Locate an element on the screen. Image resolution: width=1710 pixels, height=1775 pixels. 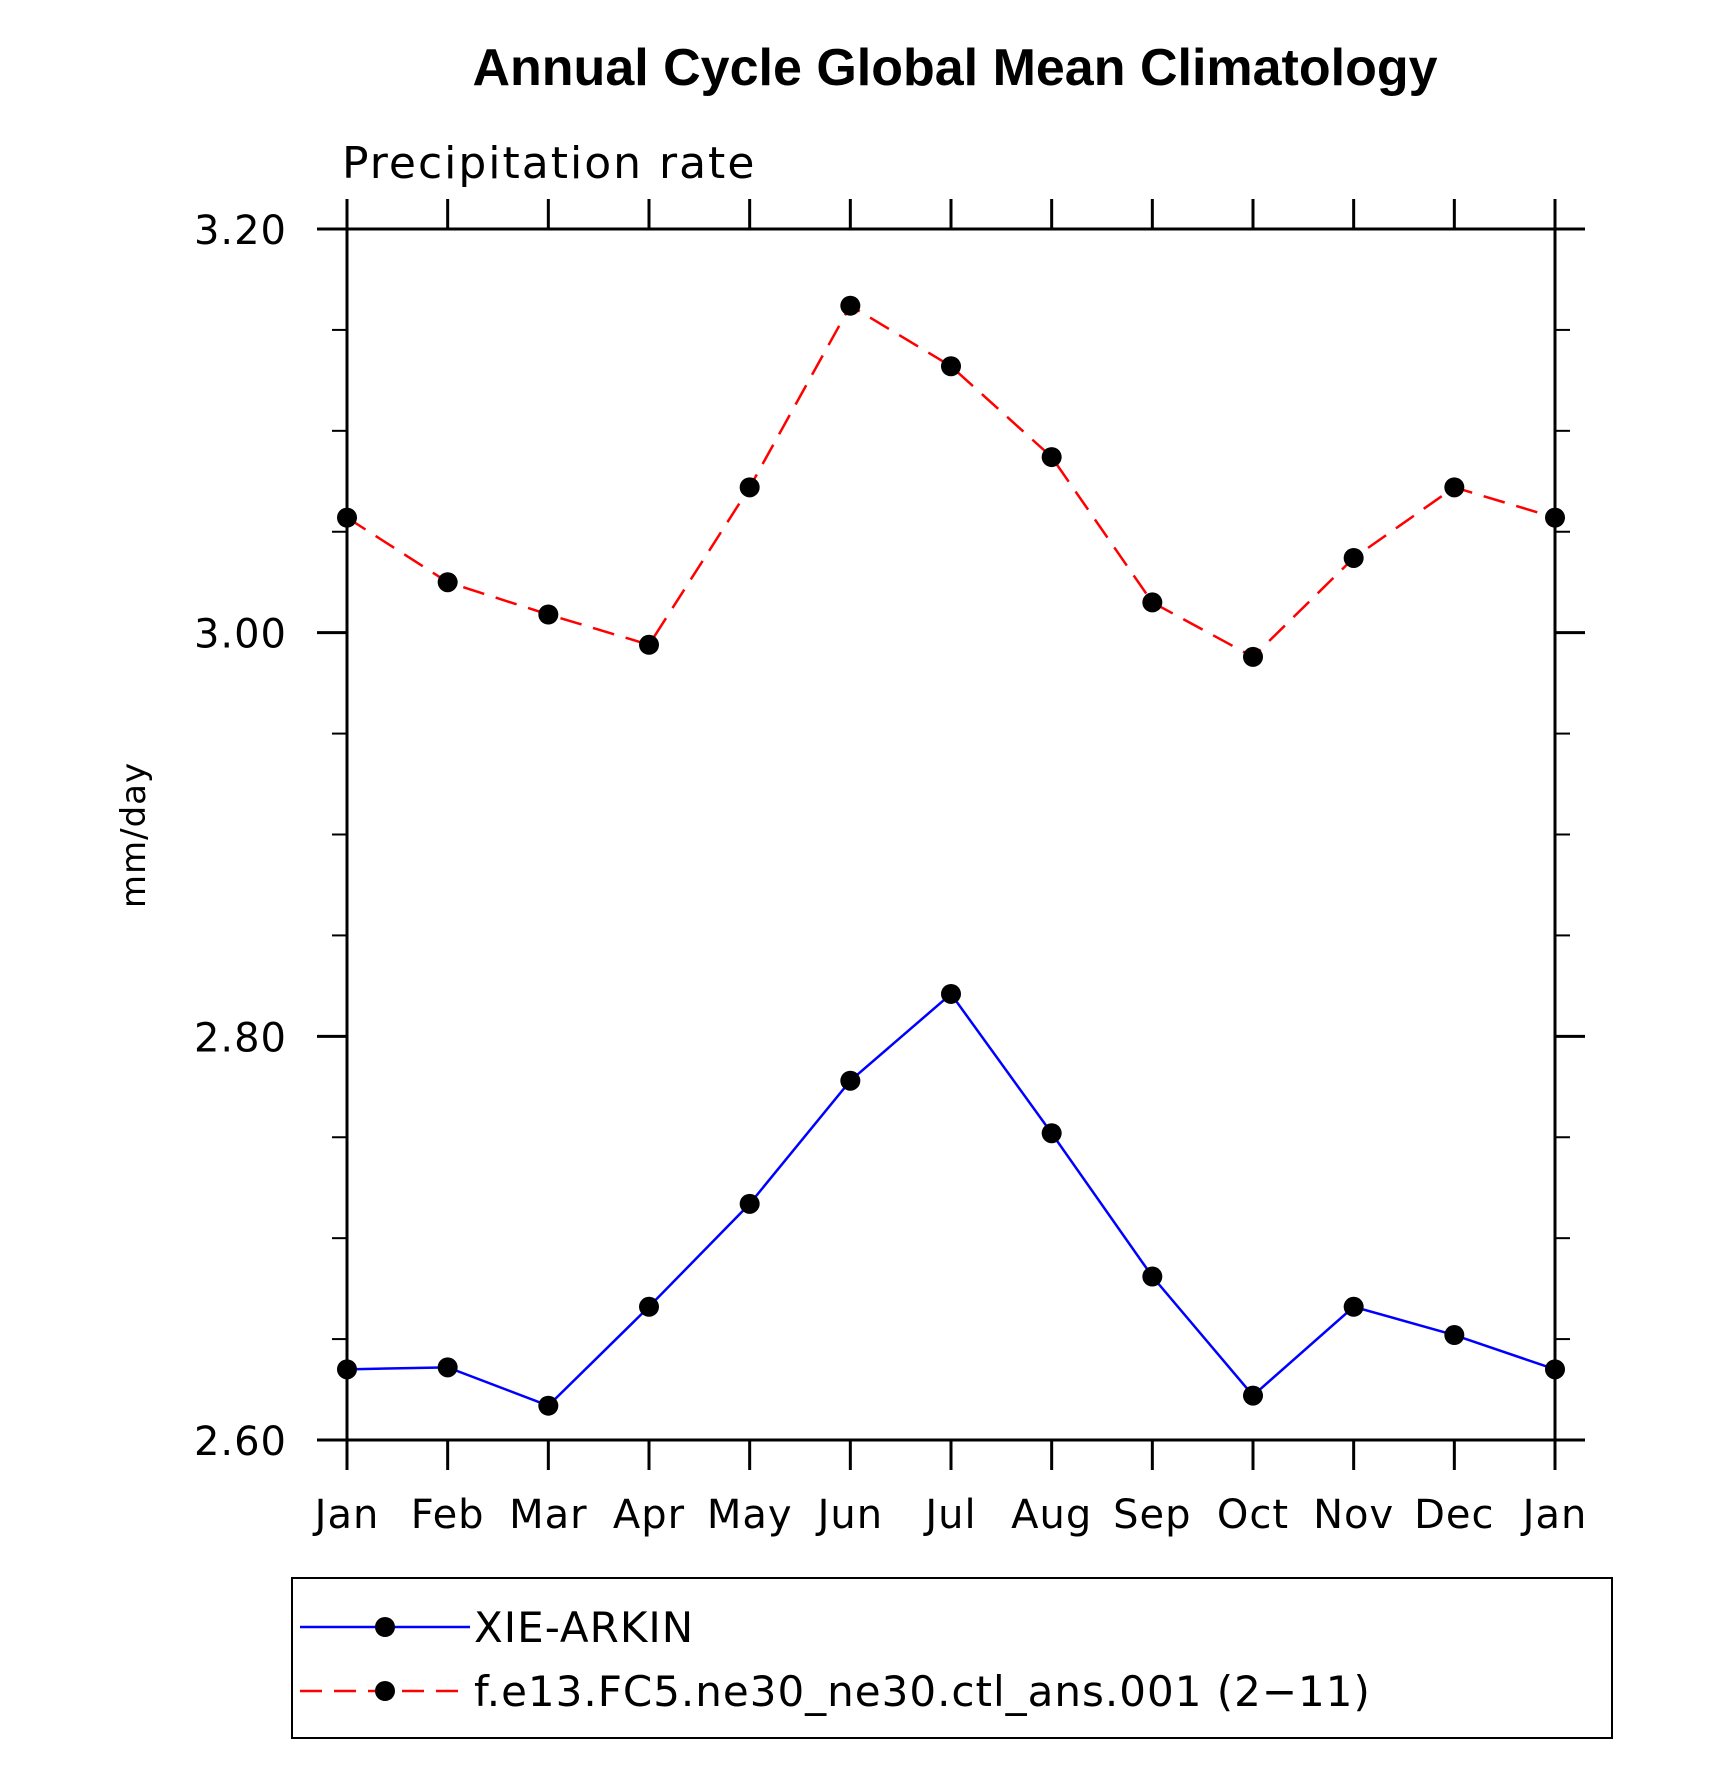
chart-subtitle: Precipitation rate is located at coordinates (549, 163).